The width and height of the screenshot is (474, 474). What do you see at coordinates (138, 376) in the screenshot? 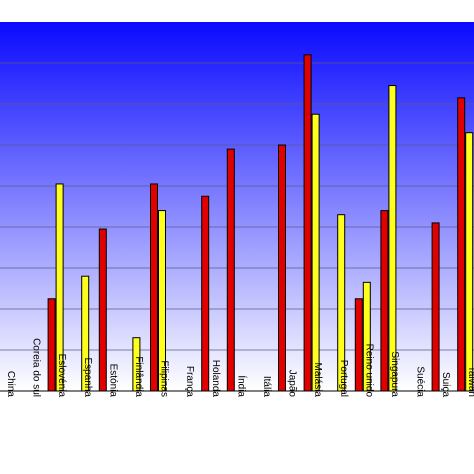
I see `x-tick-label: Finlândia` at bounding box center [138, 376].